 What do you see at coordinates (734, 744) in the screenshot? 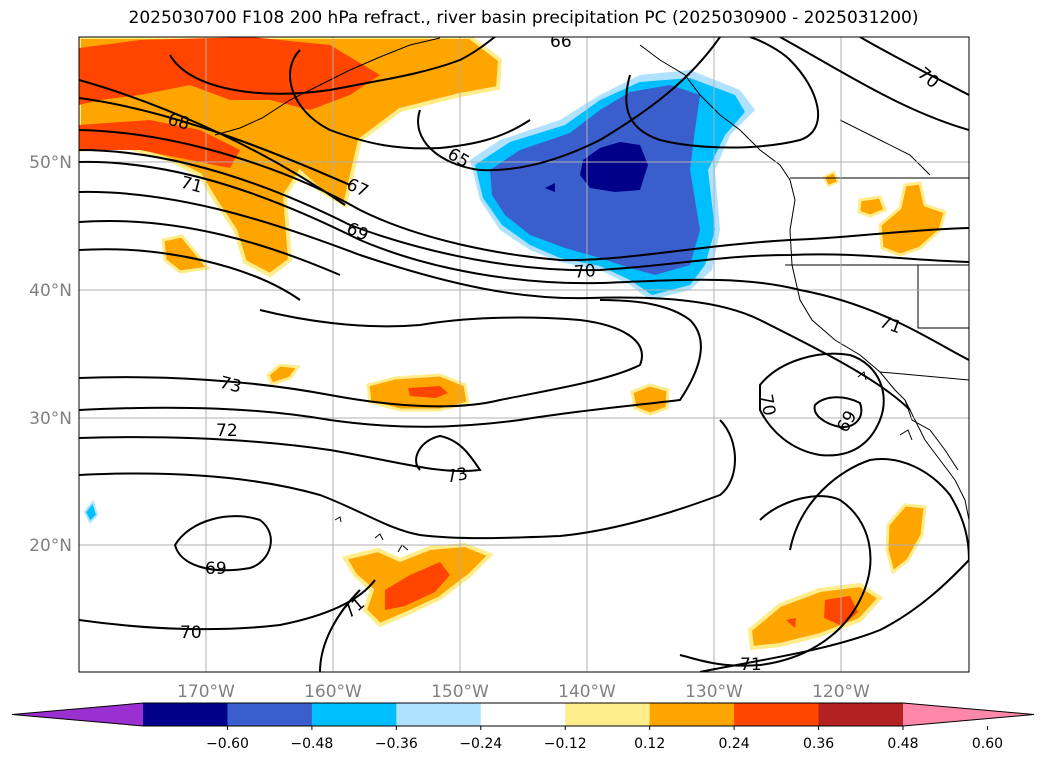
I see `colorbar-tick-label: 0.24` at bounding box center [734, 744].